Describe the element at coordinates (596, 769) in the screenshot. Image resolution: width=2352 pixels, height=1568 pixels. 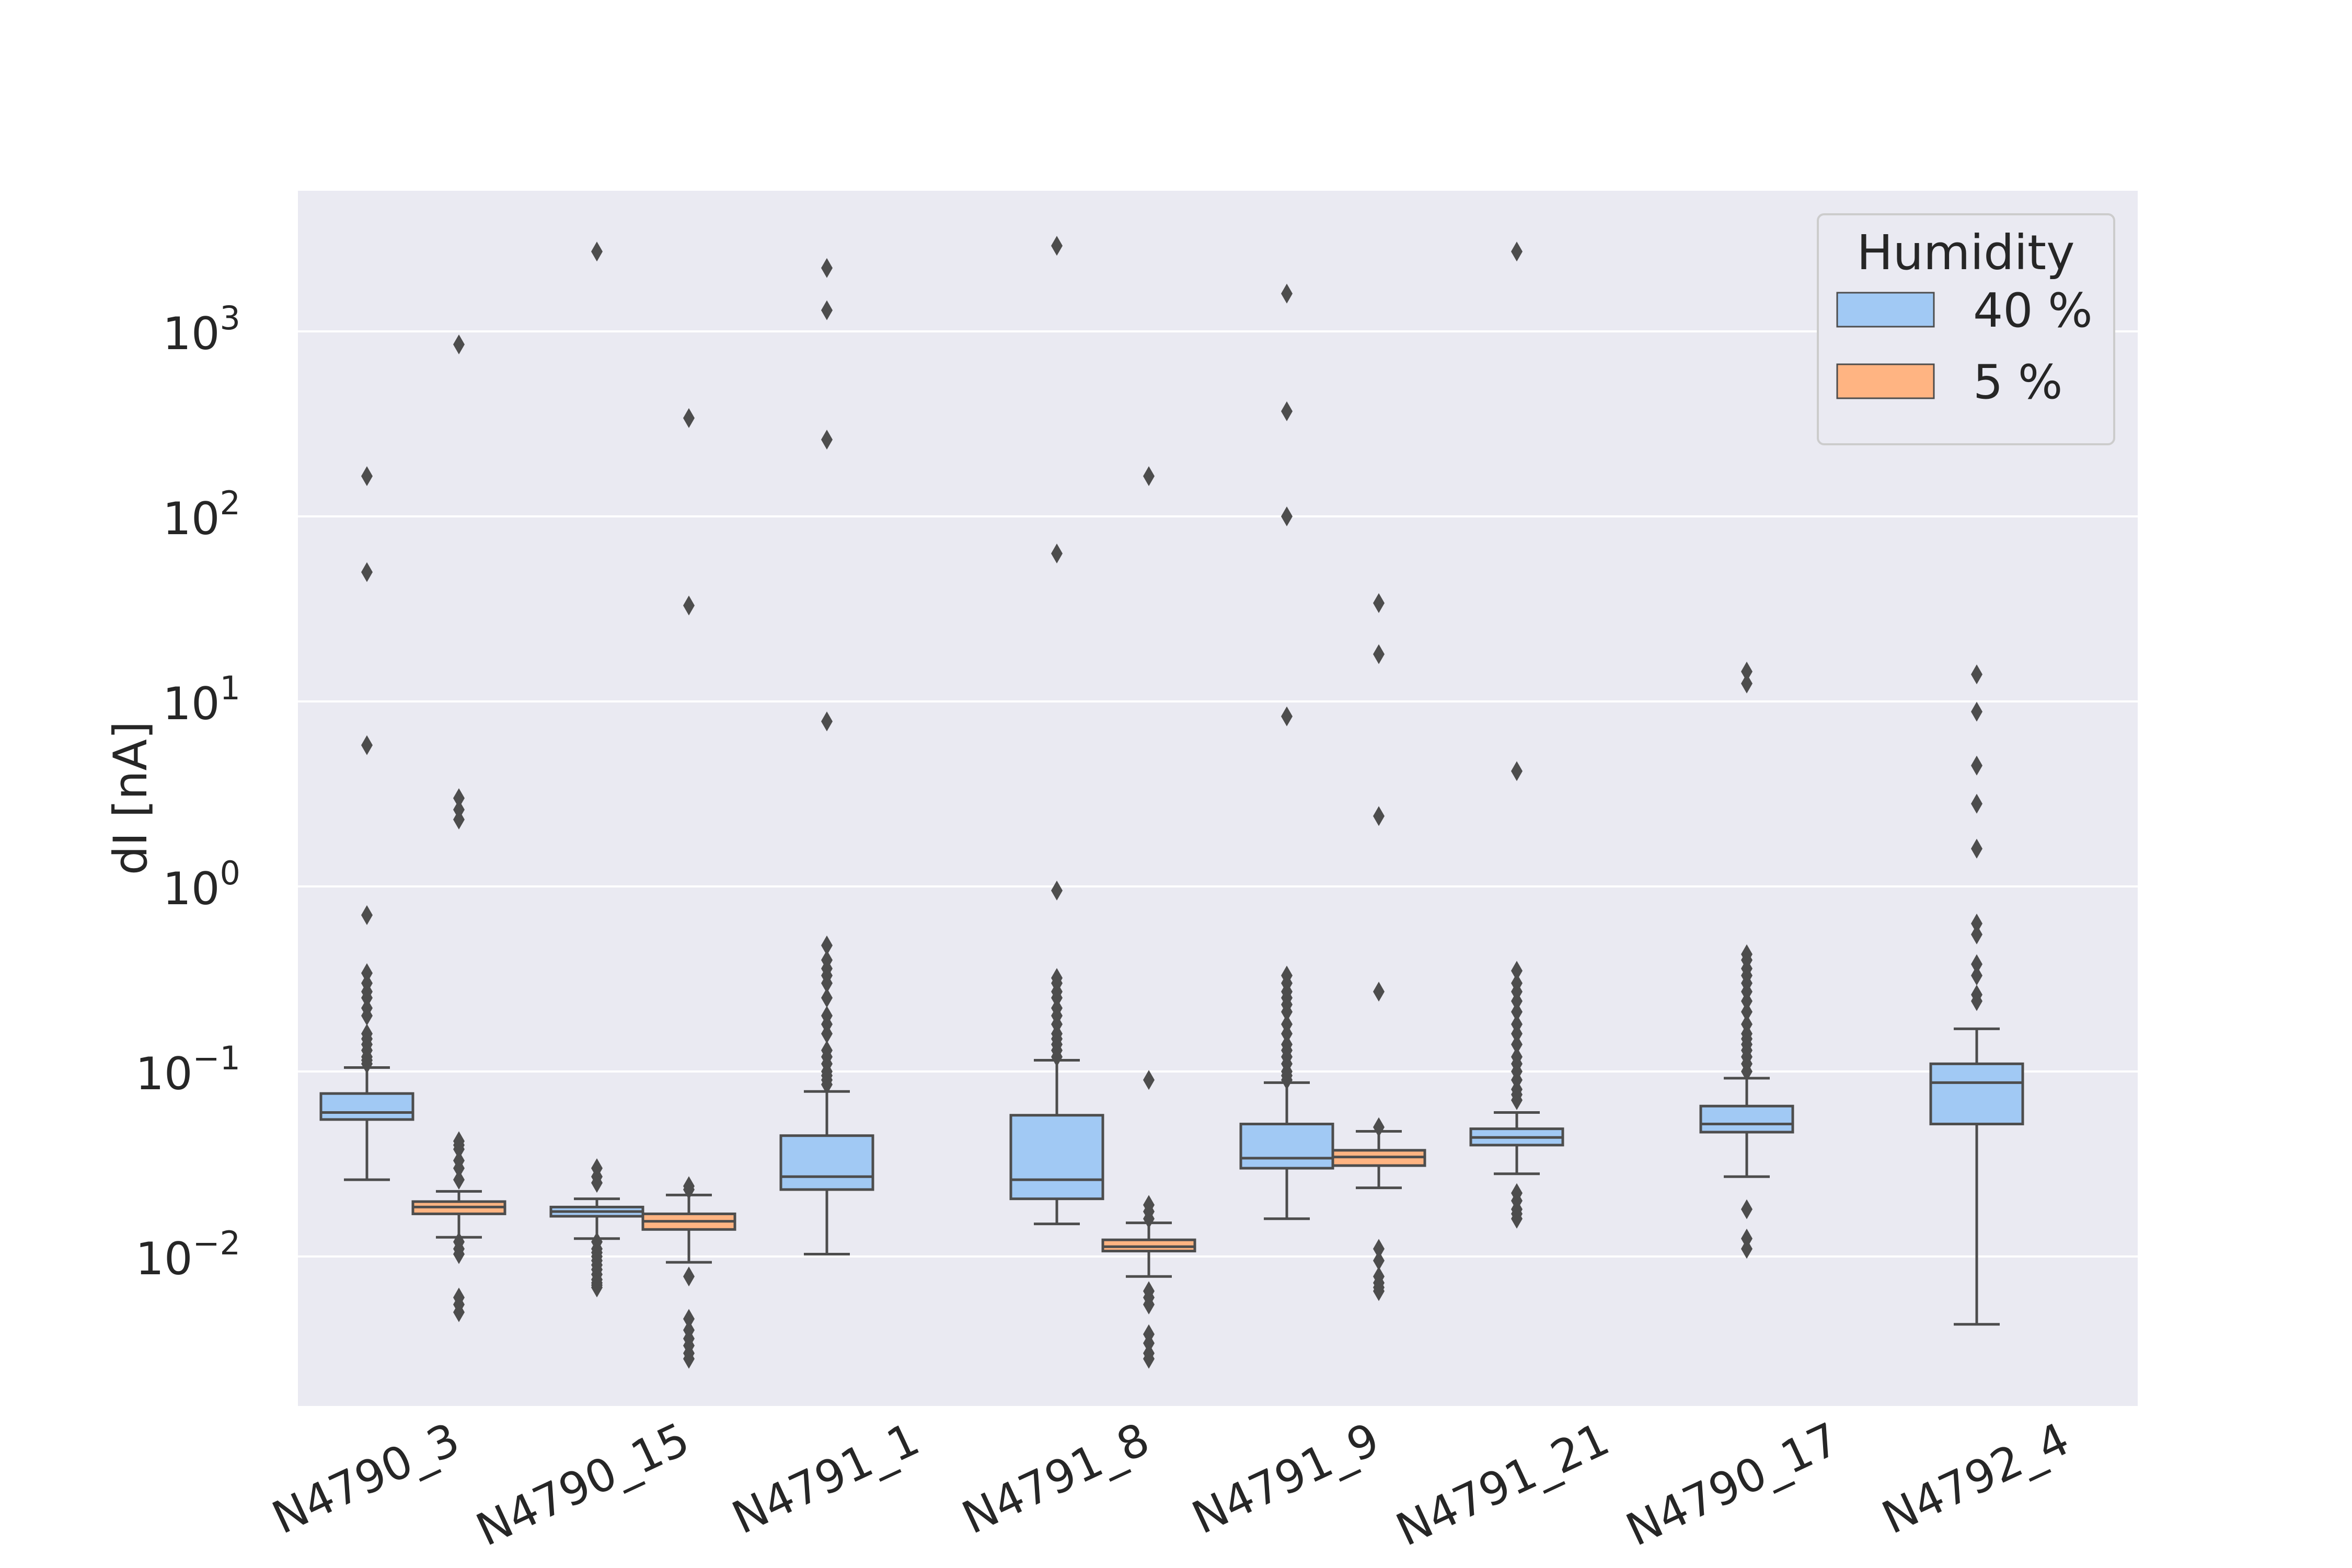
I see `box-N4790_15-humid40` at that location.